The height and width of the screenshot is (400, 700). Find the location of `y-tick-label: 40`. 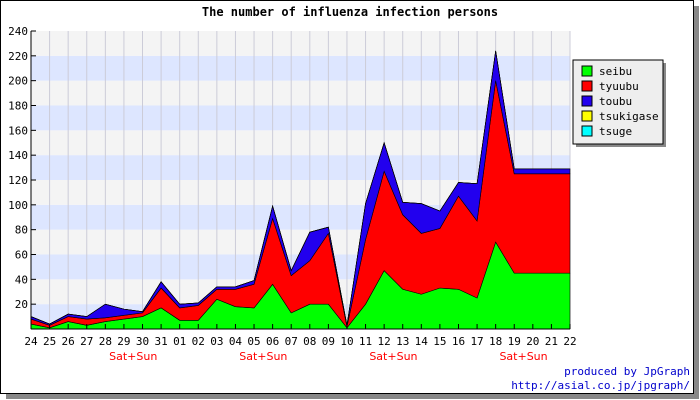

y-tick-label: 40 is located at coordinates (21, 279).